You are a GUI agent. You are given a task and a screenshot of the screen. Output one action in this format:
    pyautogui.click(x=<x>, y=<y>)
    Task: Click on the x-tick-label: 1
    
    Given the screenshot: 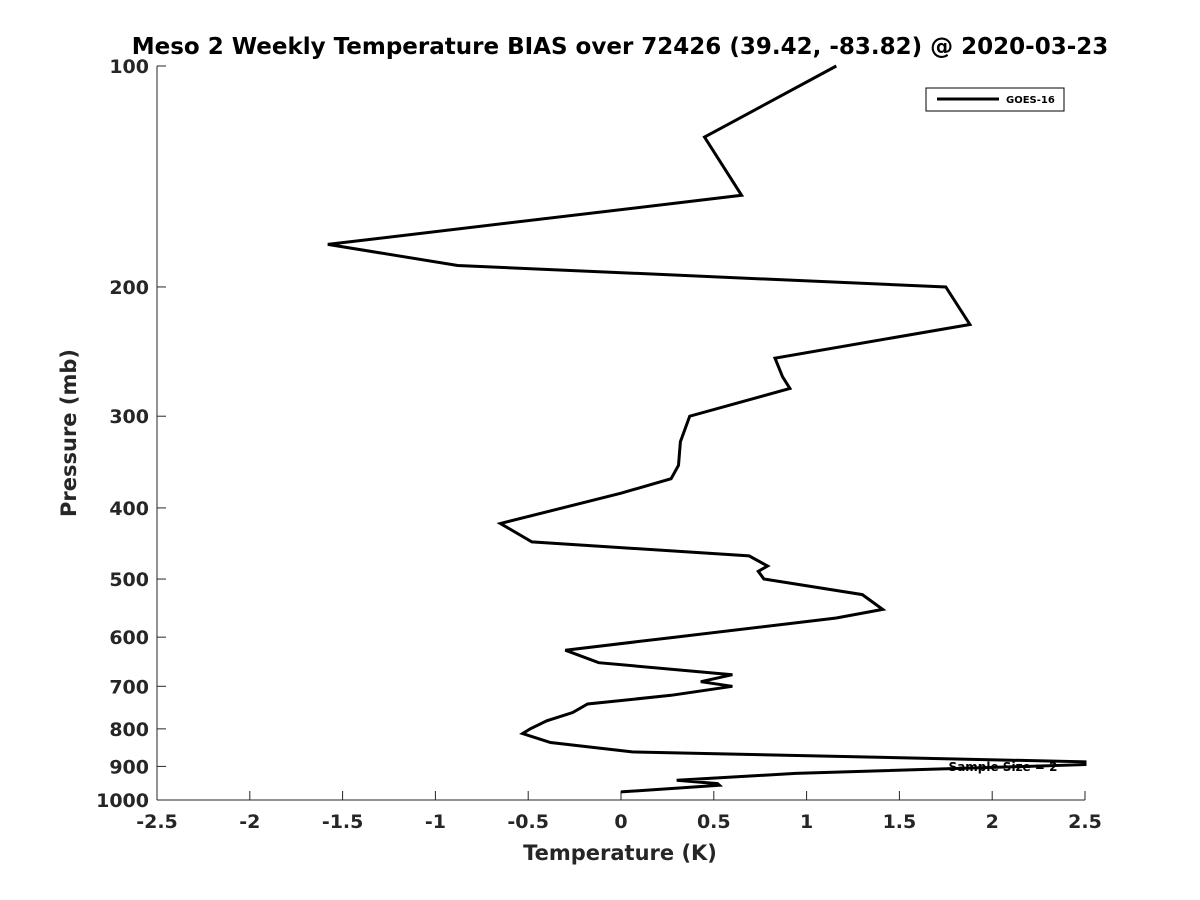 What is the action you would take?
    pyautogui.click(x=806, y=822)
    